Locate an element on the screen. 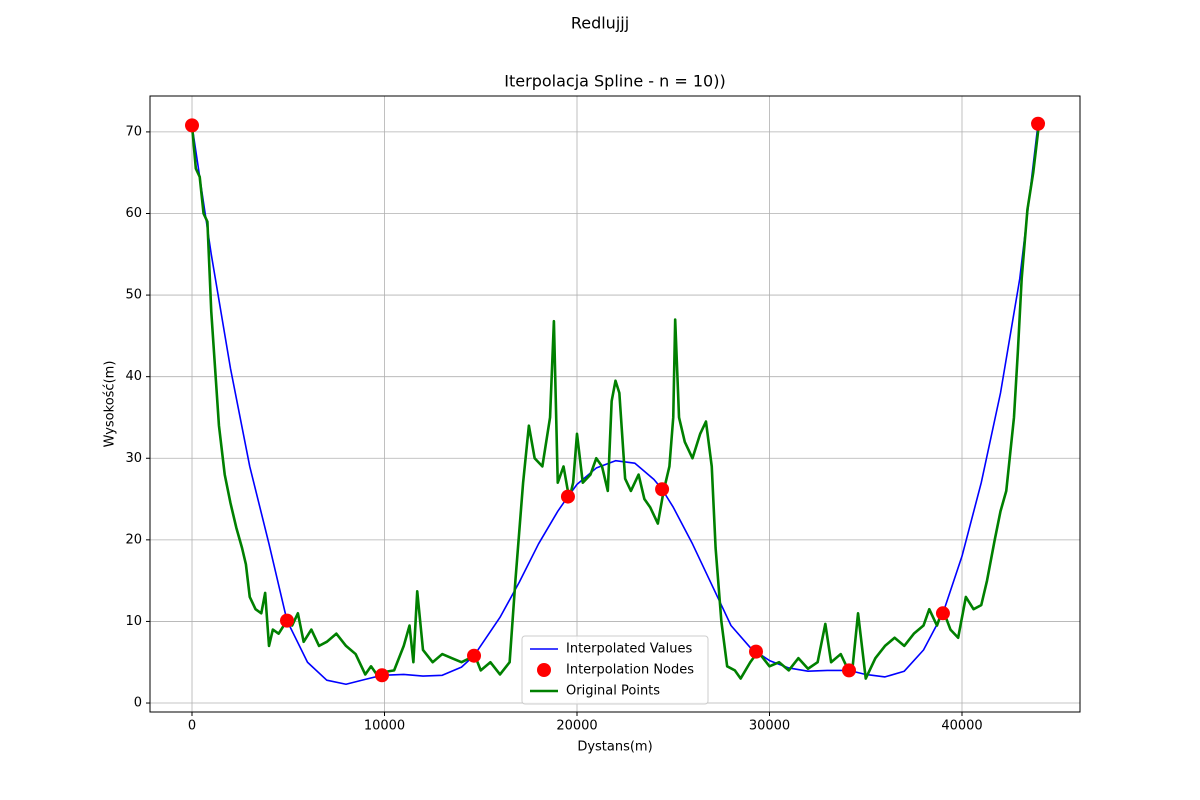  y-tick-label: 10 is located at coordinates (133, 621).